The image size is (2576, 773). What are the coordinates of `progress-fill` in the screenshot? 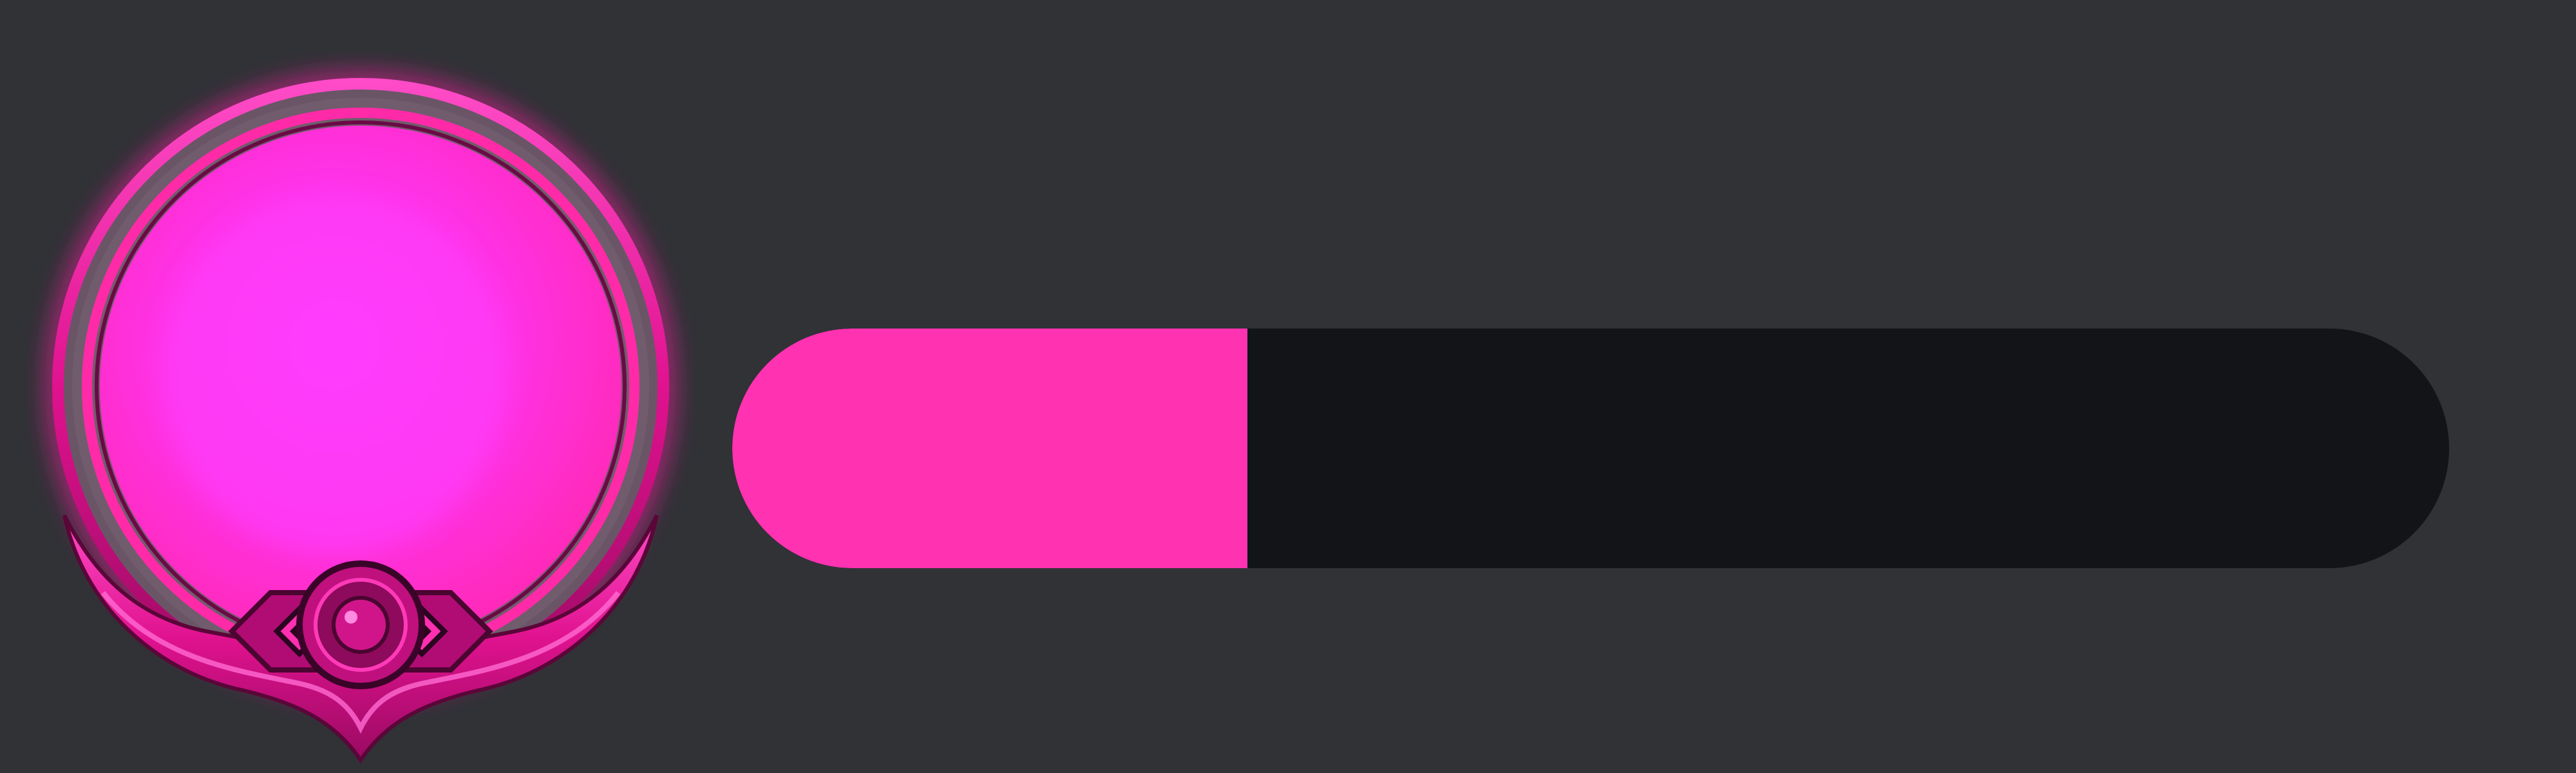 It's located at (989, 449).